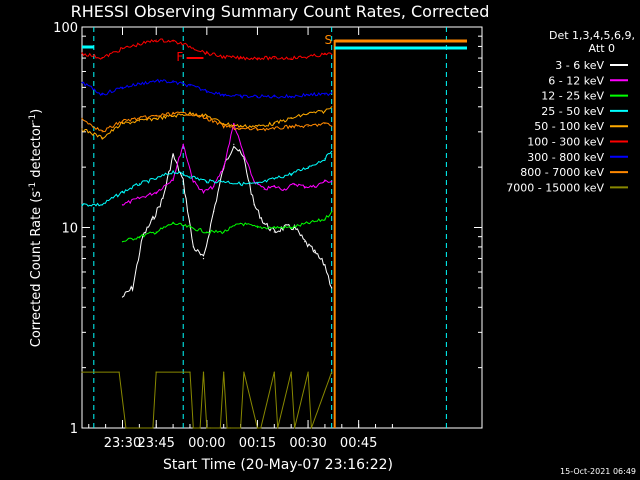  Describe the element at coordinates (602, 48) in the screenshot. I see `legend-header-line2: Att 0` at that location.